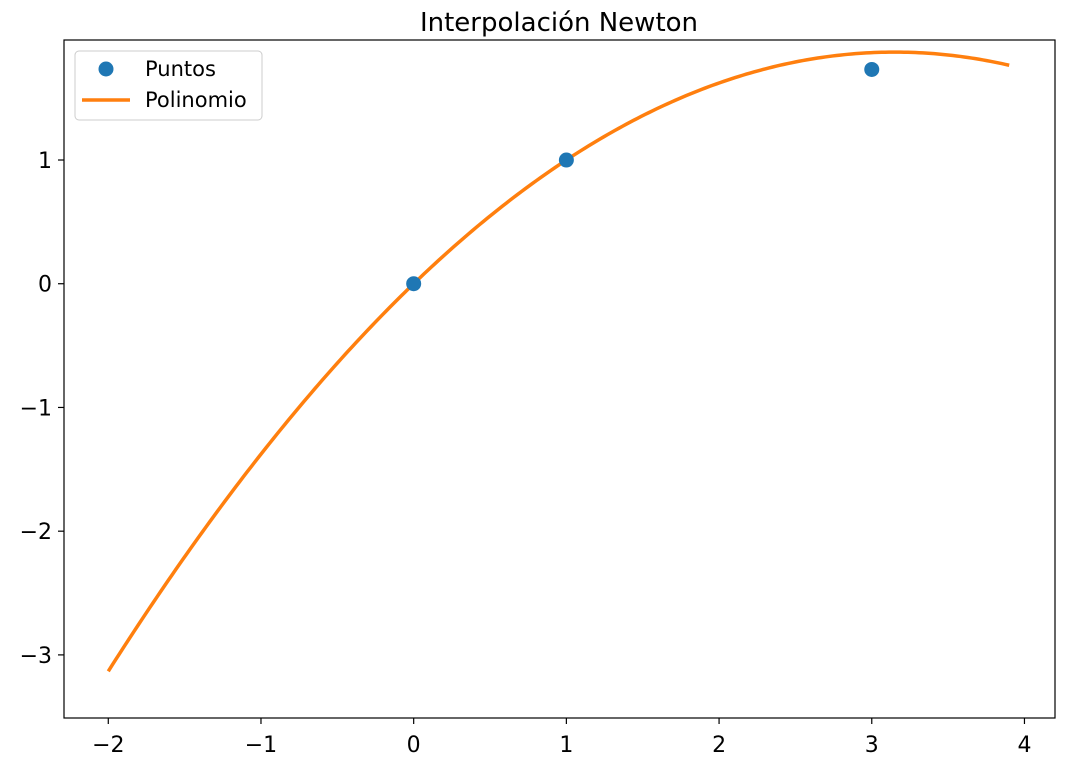 The height and width of the screenshot is (768, 1065). Describe the element at coordinates (1024, 745) in the screenshot. I see `x-tick-label: 4` at that location.